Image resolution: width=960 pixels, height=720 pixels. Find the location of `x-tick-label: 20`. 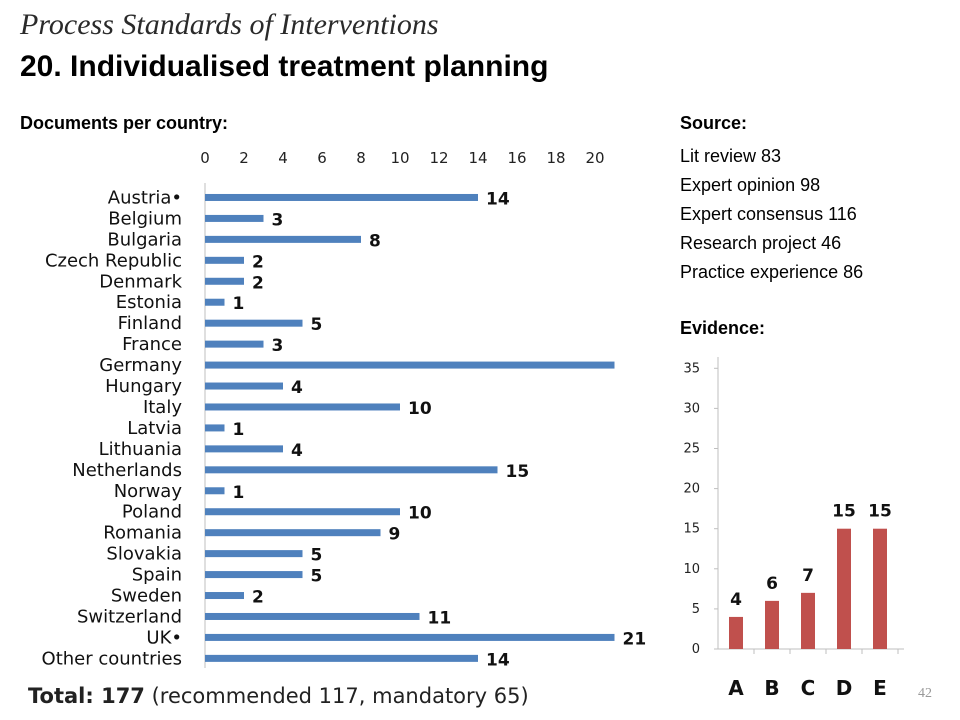

x-tick-label: 20 is located at coordinates (594, 158).